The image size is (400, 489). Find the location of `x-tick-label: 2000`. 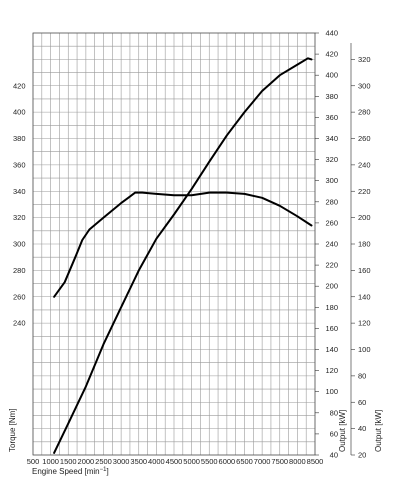

x-tick-label: 2000 is located at coordinates (86, 461).